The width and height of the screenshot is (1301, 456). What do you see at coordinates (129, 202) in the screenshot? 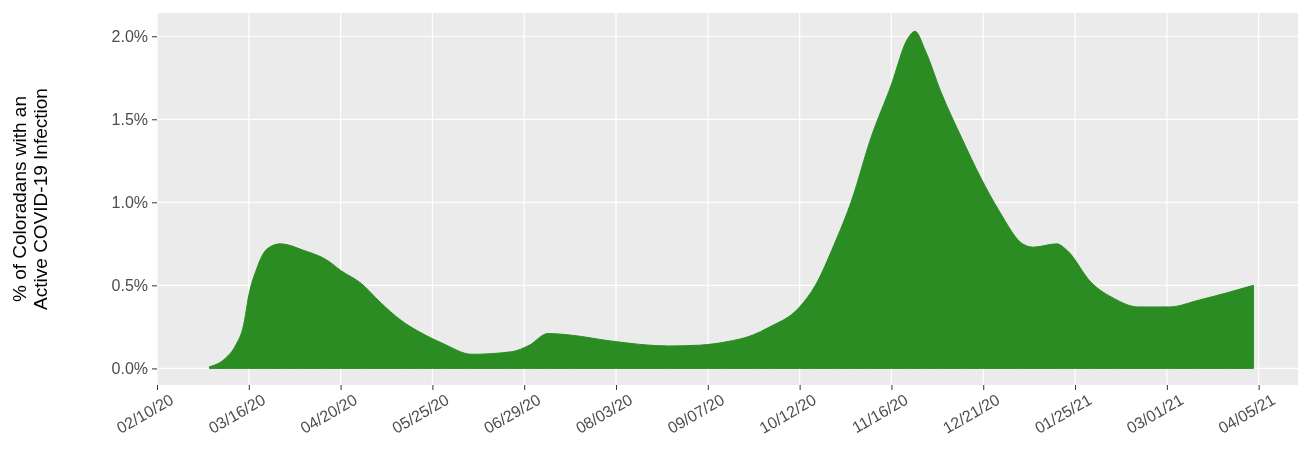
I see `y-tick-label: 1.0%` at bounding box center [129, 202].